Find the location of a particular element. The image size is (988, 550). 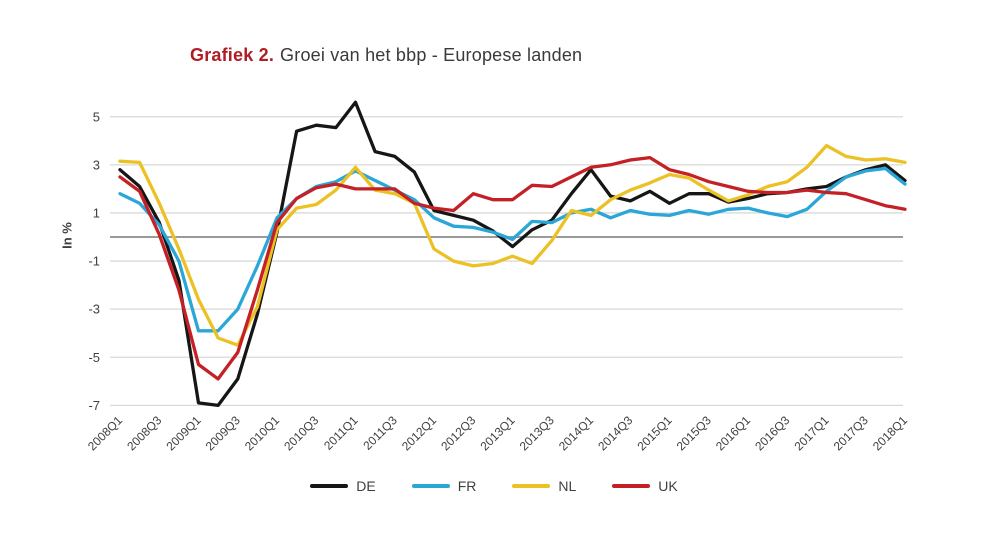

x-tick-label: 2013Q3 is located at coordinates (537, 433).